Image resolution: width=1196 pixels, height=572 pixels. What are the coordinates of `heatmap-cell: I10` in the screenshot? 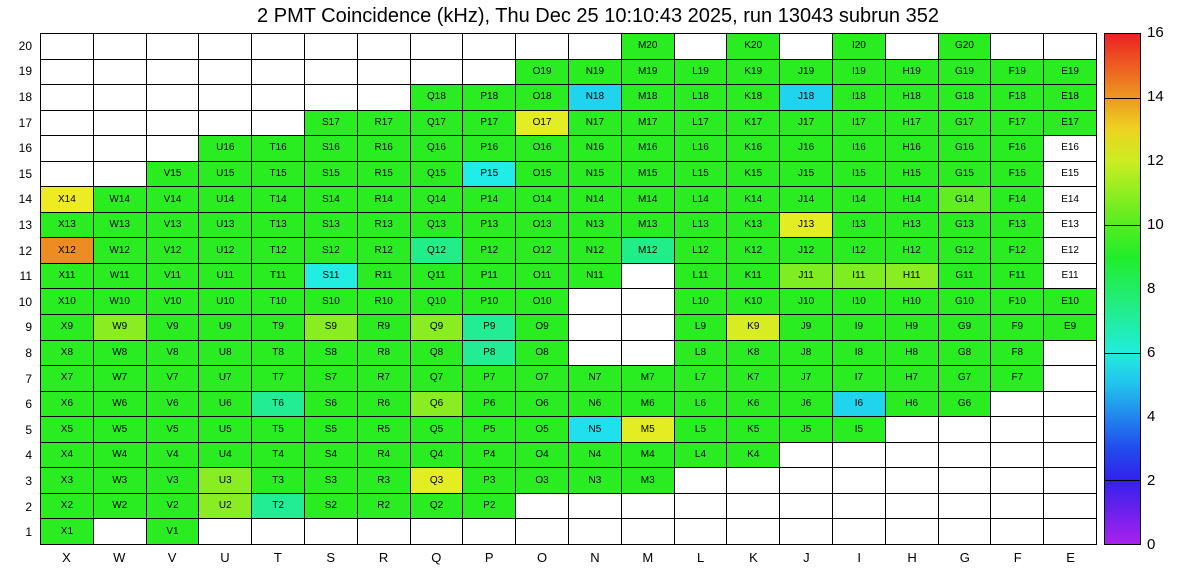 It's located at (858, 301).